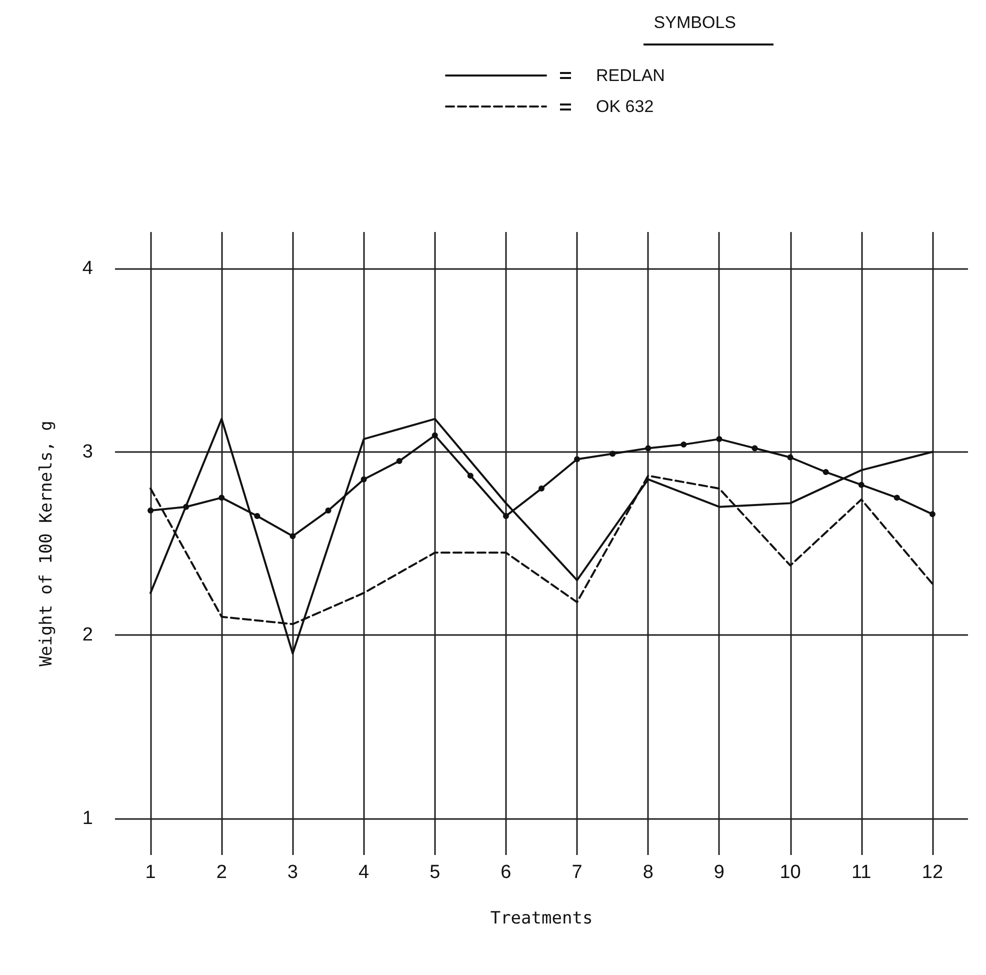  I want to click on x-tick-label: 5, so click(435, 872).